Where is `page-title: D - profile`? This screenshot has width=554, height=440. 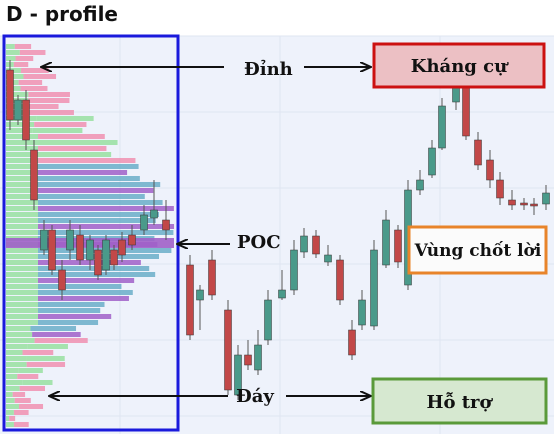
page-title: D - profile is located at coordinates (62, 14).